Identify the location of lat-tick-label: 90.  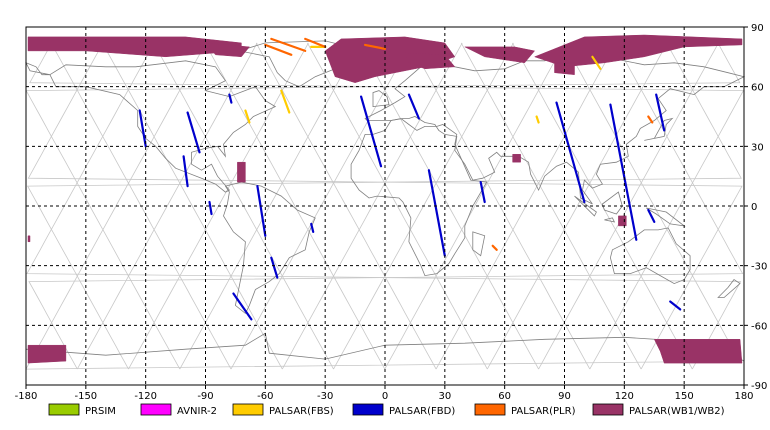
(757, 28).